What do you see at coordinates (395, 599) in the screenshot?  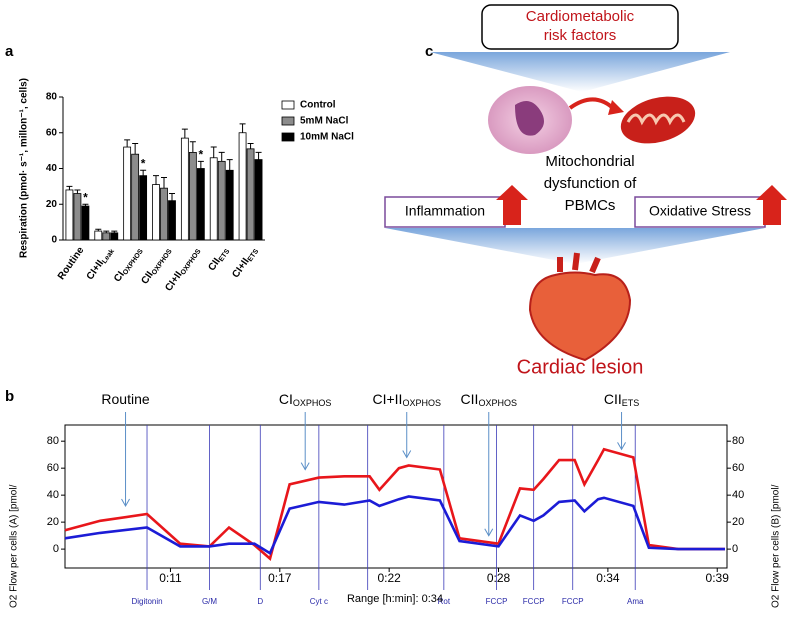 I see `x-axis-label: Range [h:min]: 0:34` at bounding box center [395, 599].